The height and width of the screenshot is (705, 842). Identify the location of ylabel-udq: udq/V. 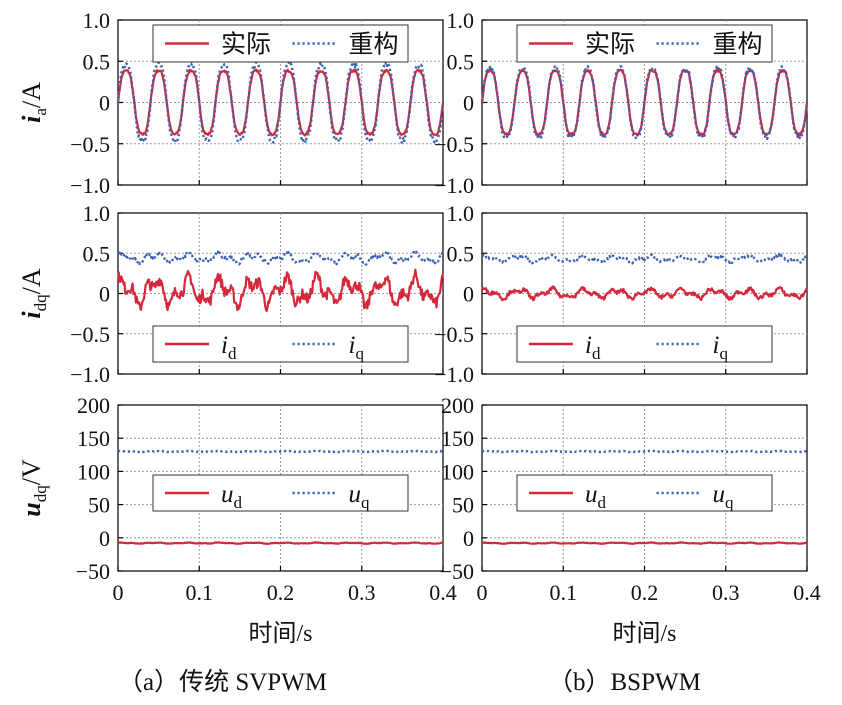
(33, 488).